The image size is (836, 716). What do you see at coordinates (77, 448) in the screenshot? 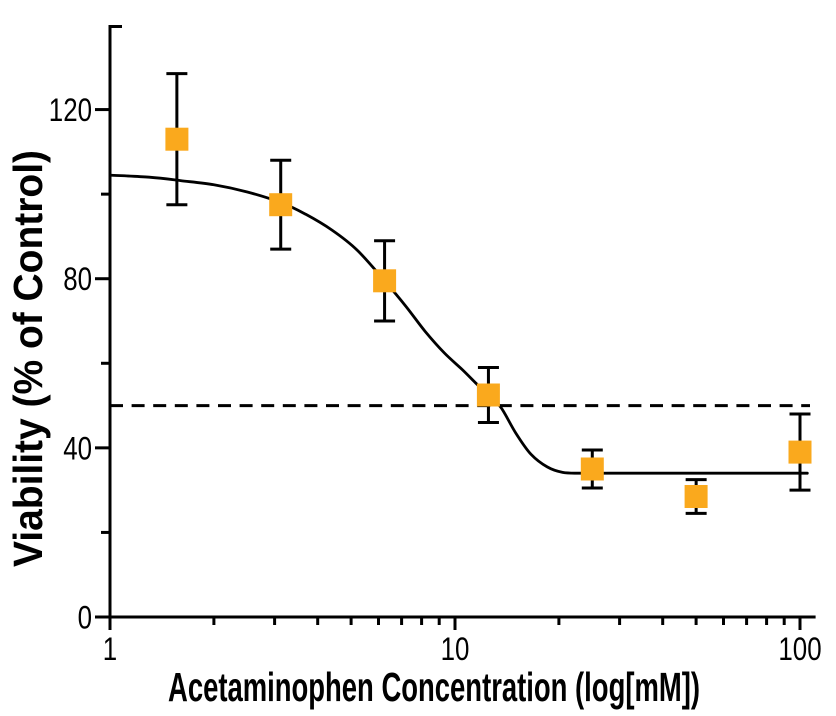
I see `y-tick-label: 40` at bounding box center [77, 448].